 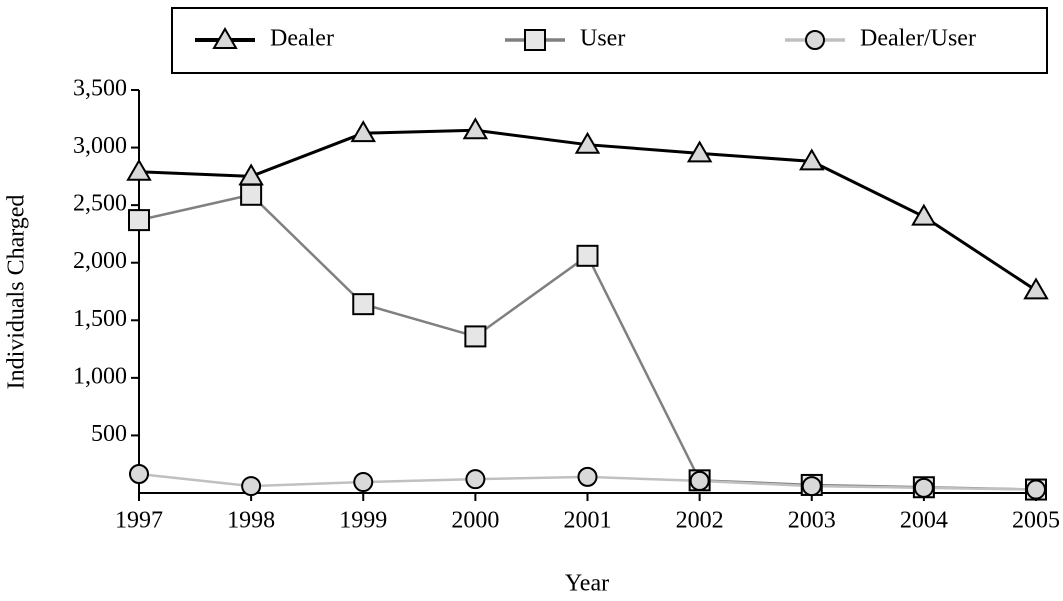 I want to click on y-tick-label: 2,500, so click(x=100, y=204).